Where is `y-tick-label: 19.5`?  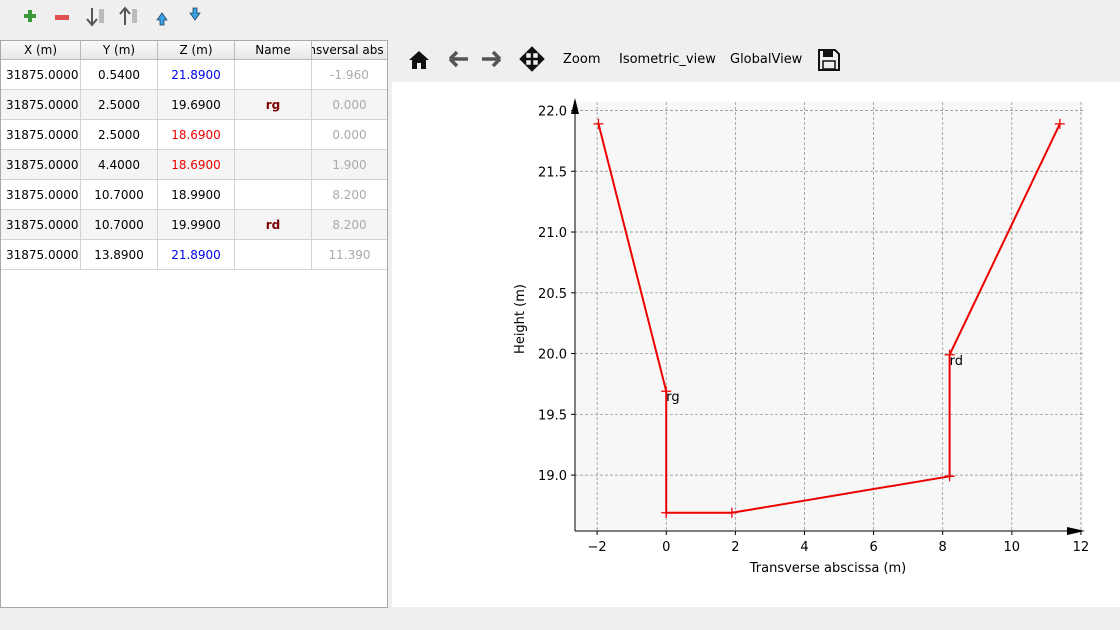 y-tick-label: 19.5 is located at coordinates (552, 415).